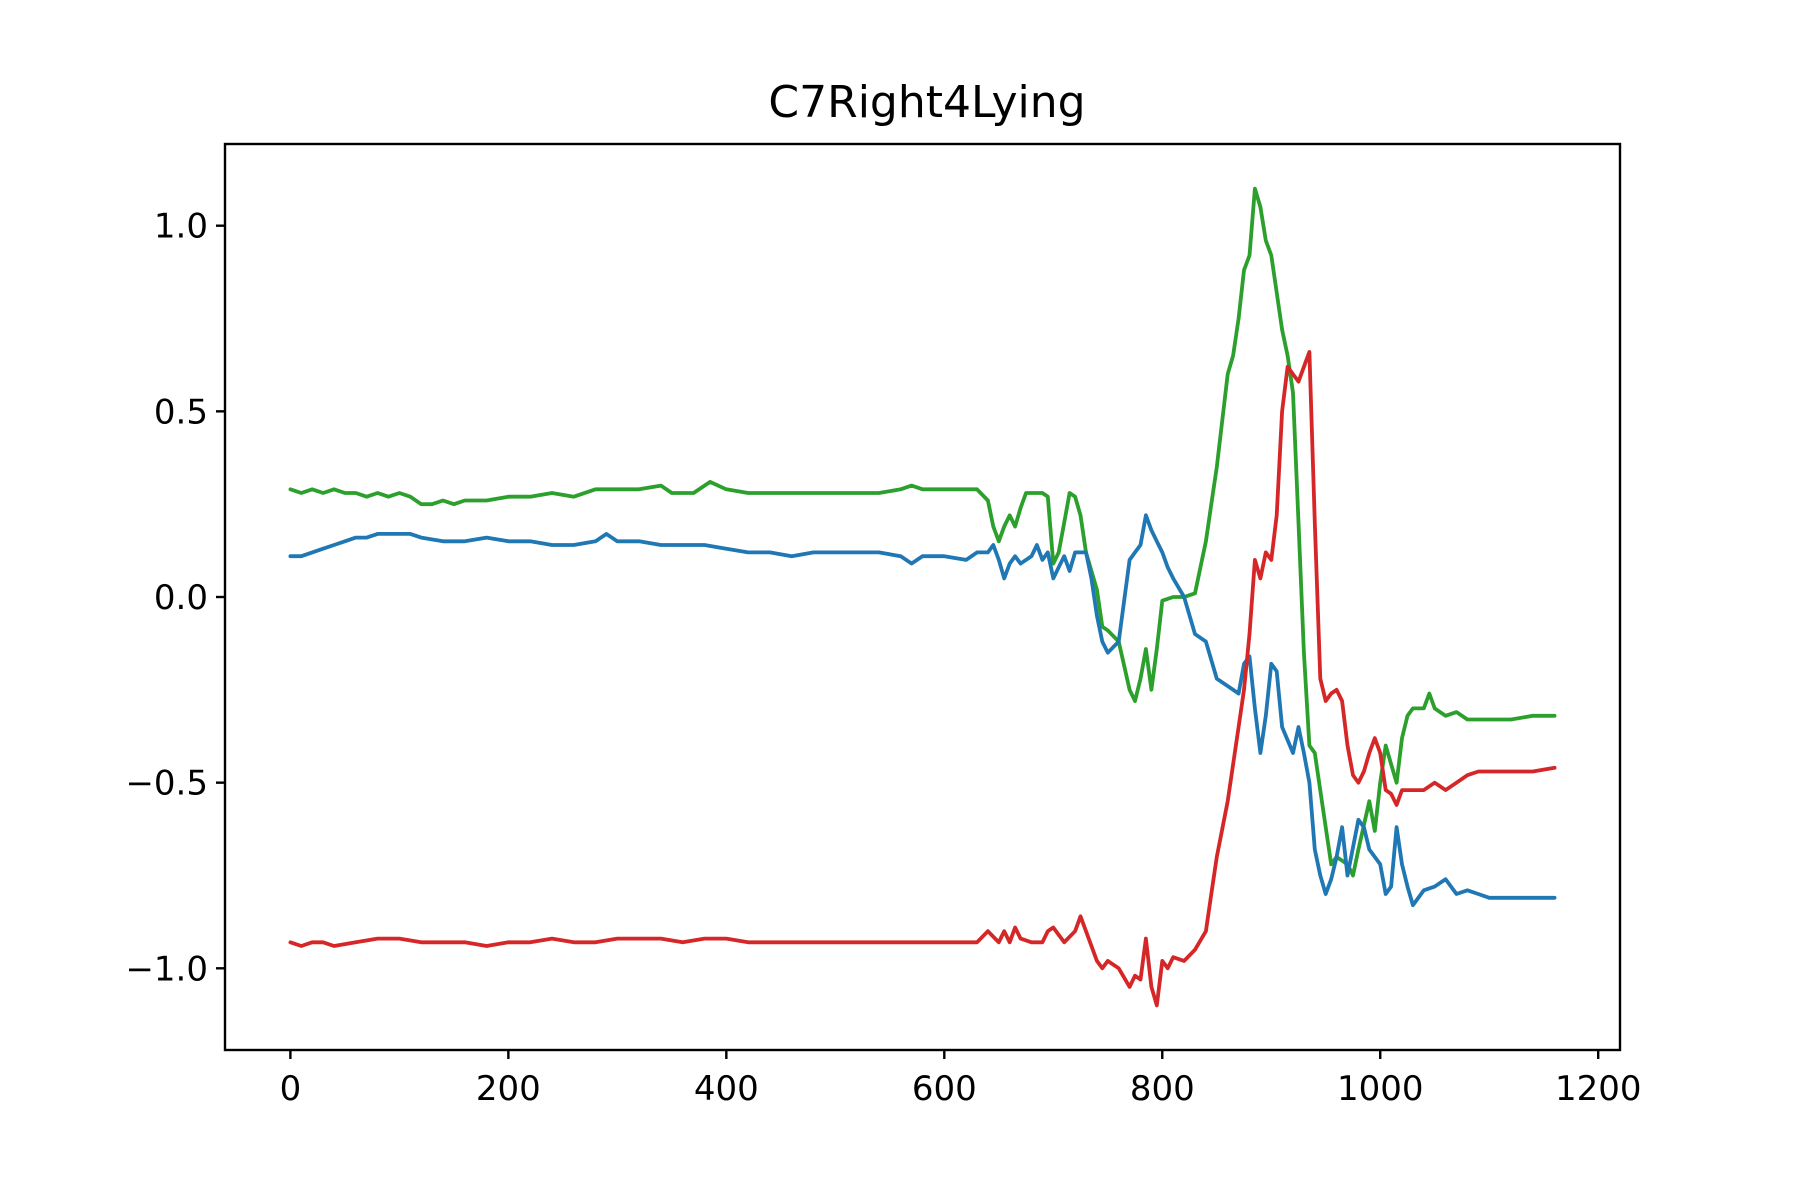  What do you see at coordinates (1598, 1089) in the screenshot?
I see `x-tick-label: 1200` at bounding box center [1598, 1089].